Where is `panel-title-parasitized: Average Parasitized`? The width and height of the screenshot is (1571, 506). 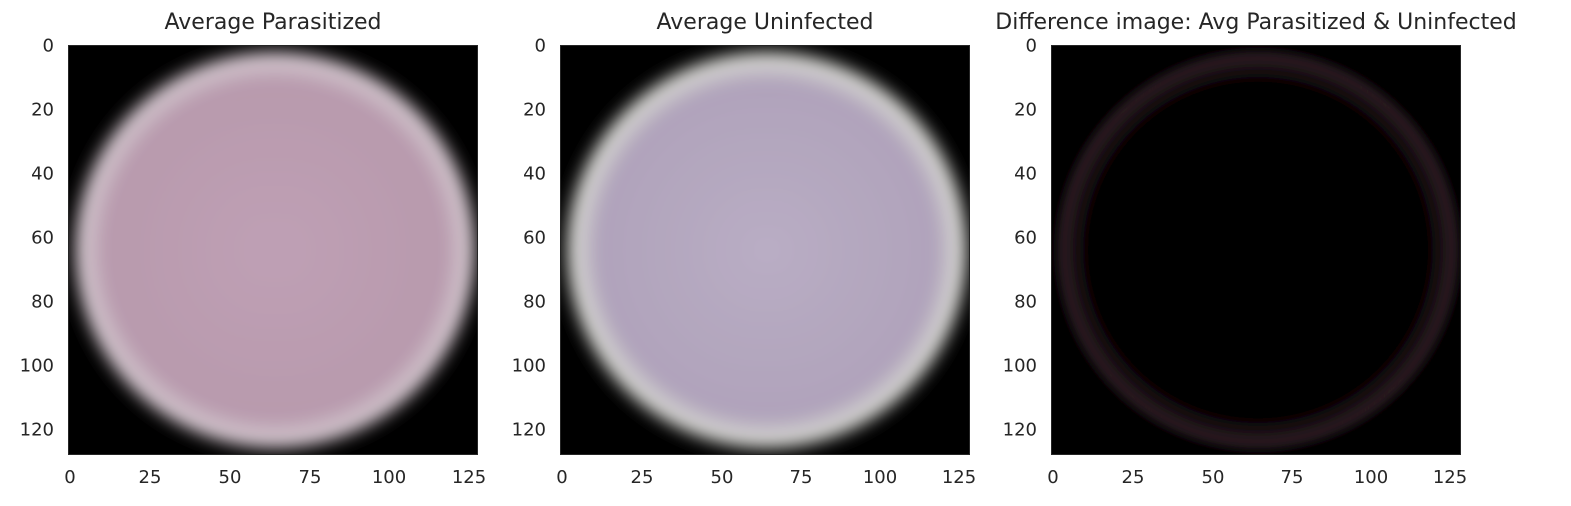
panel-title-parasitized: Average Parasitized is located at coordinates (273, 22).